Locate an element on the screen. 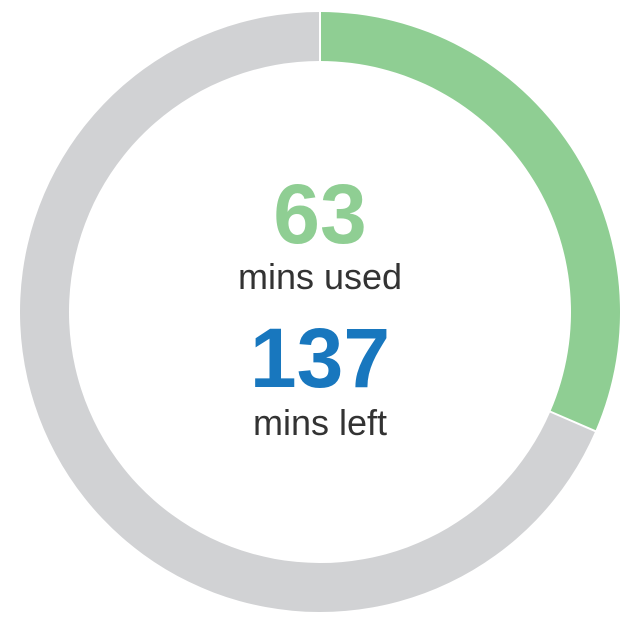 The width and height of the screenshot is (640, 640). mins-used-value: 63 is located at coordinates (320, 214).